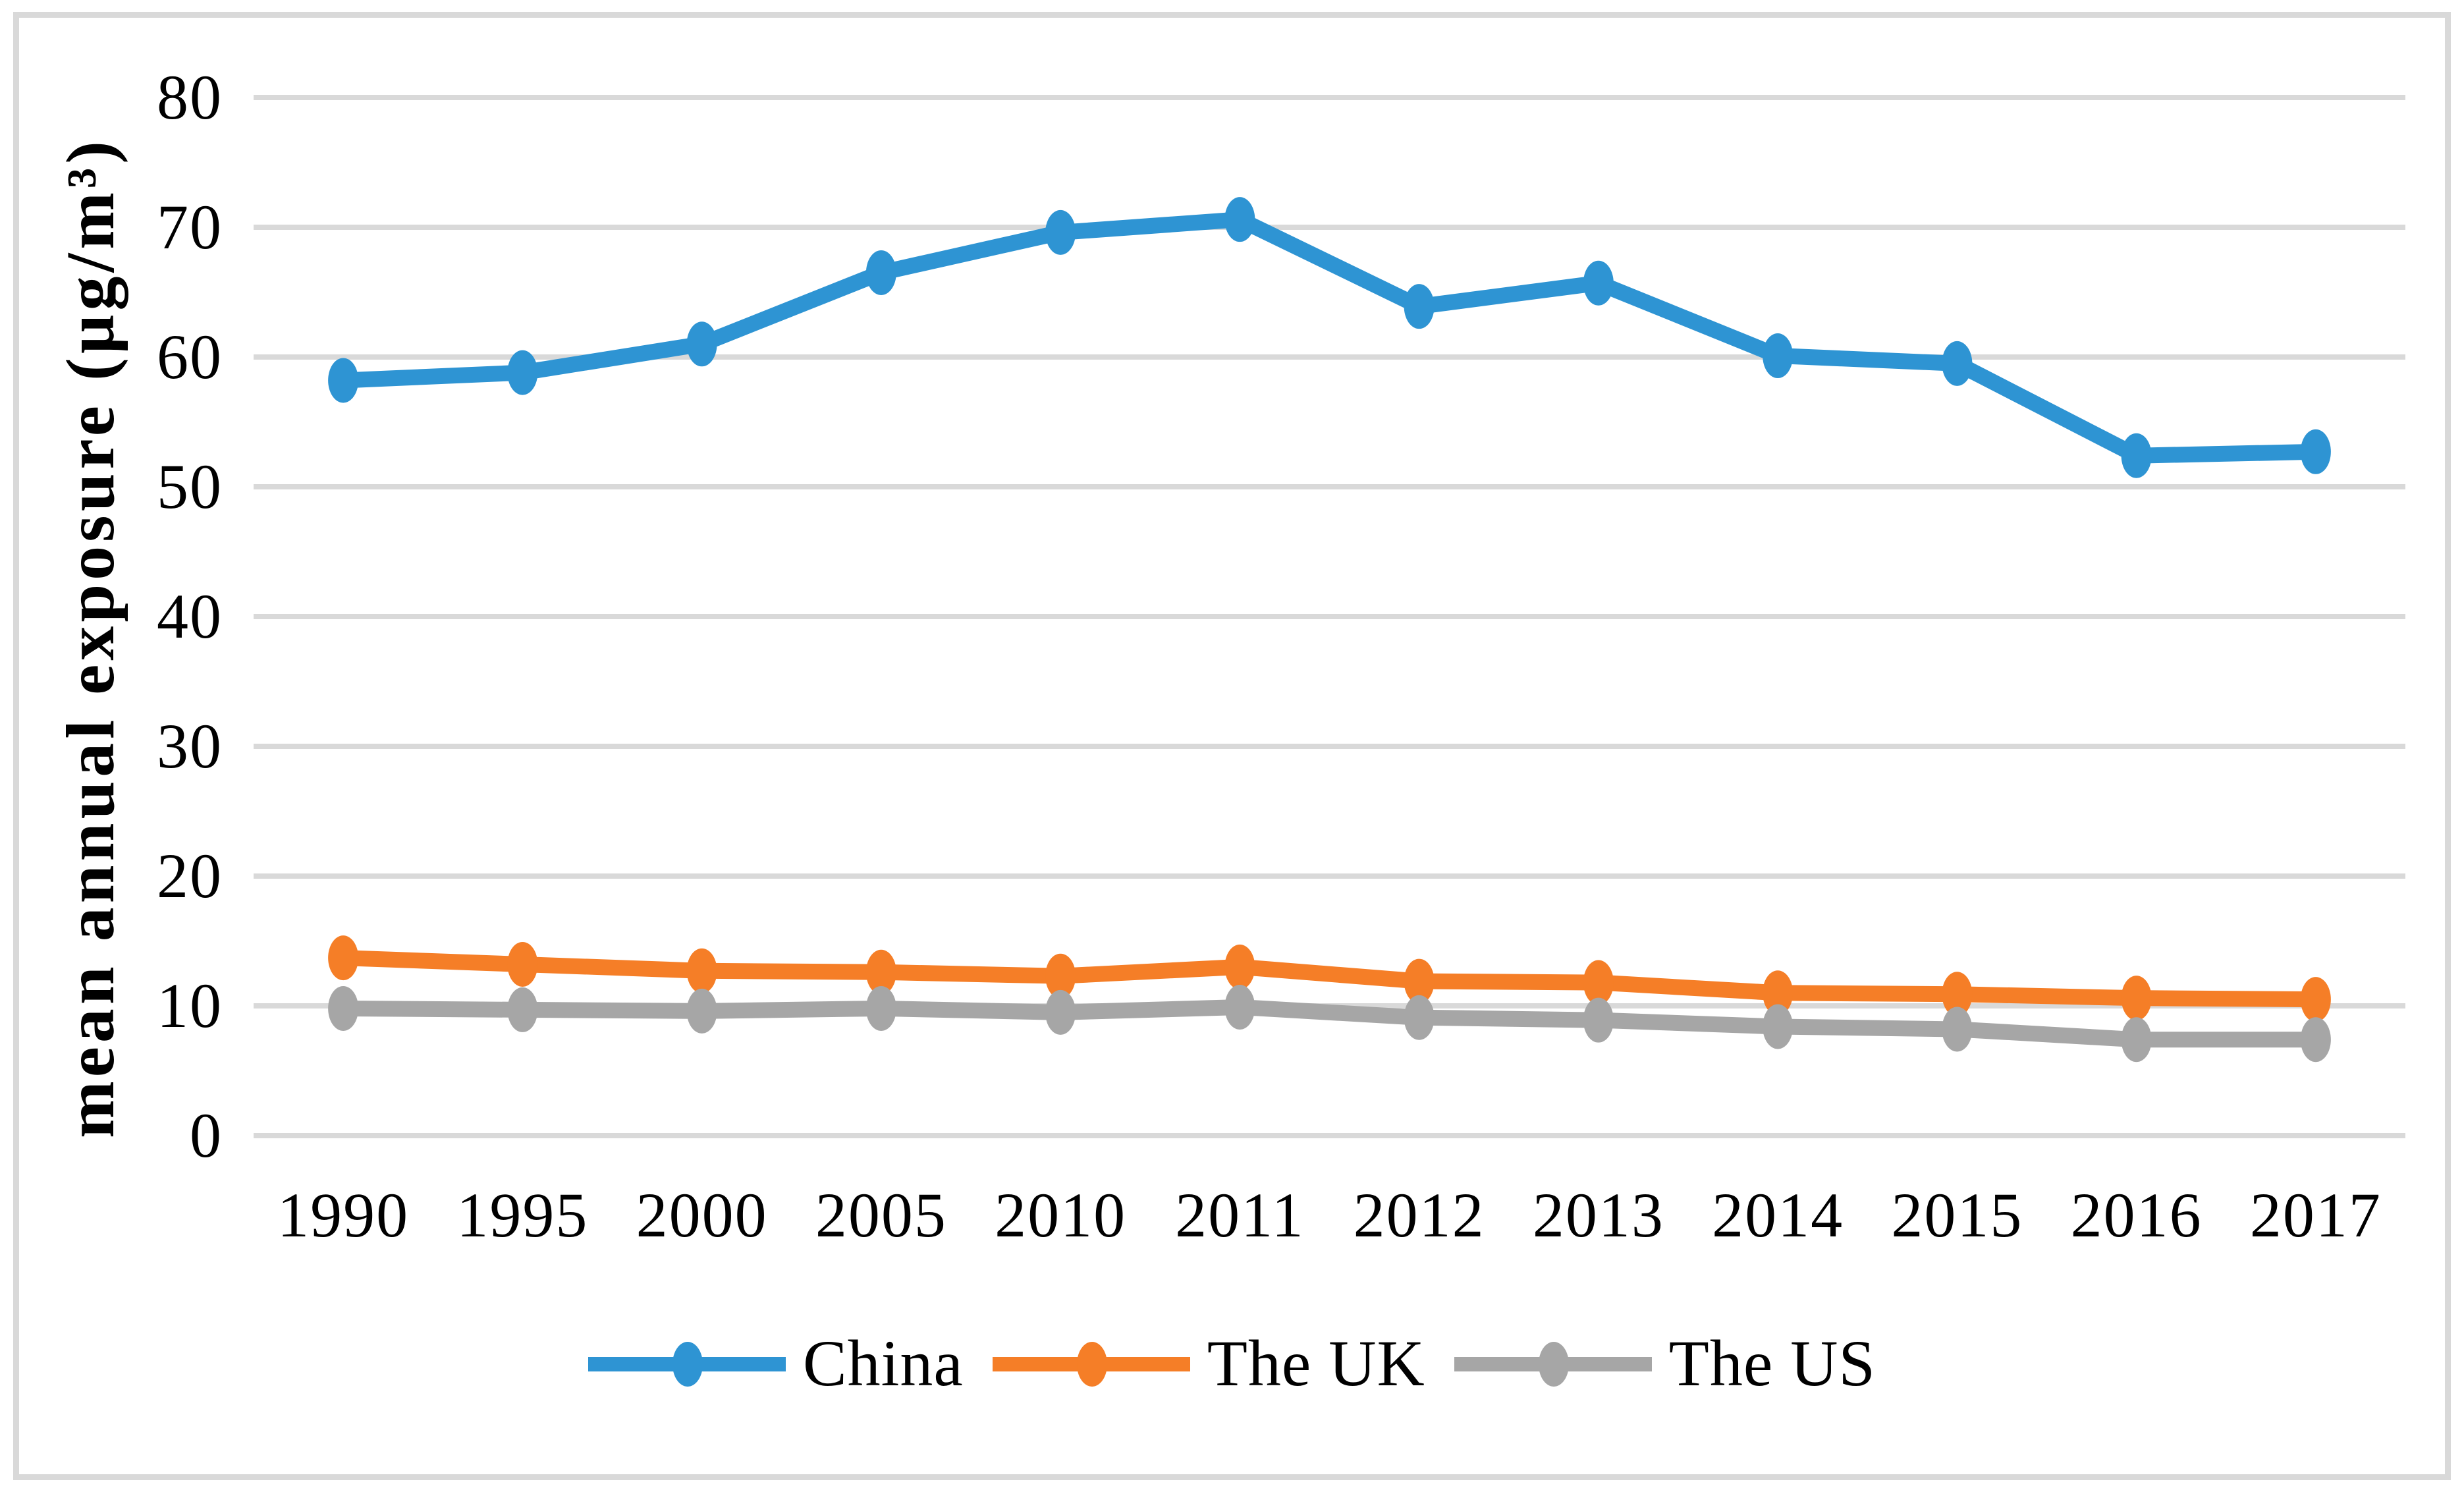 The image size is (2464, 1492). Describe the element at coordinates (343, 1008) in the screenshot. I see `data-point-the-us-1990` at that location.